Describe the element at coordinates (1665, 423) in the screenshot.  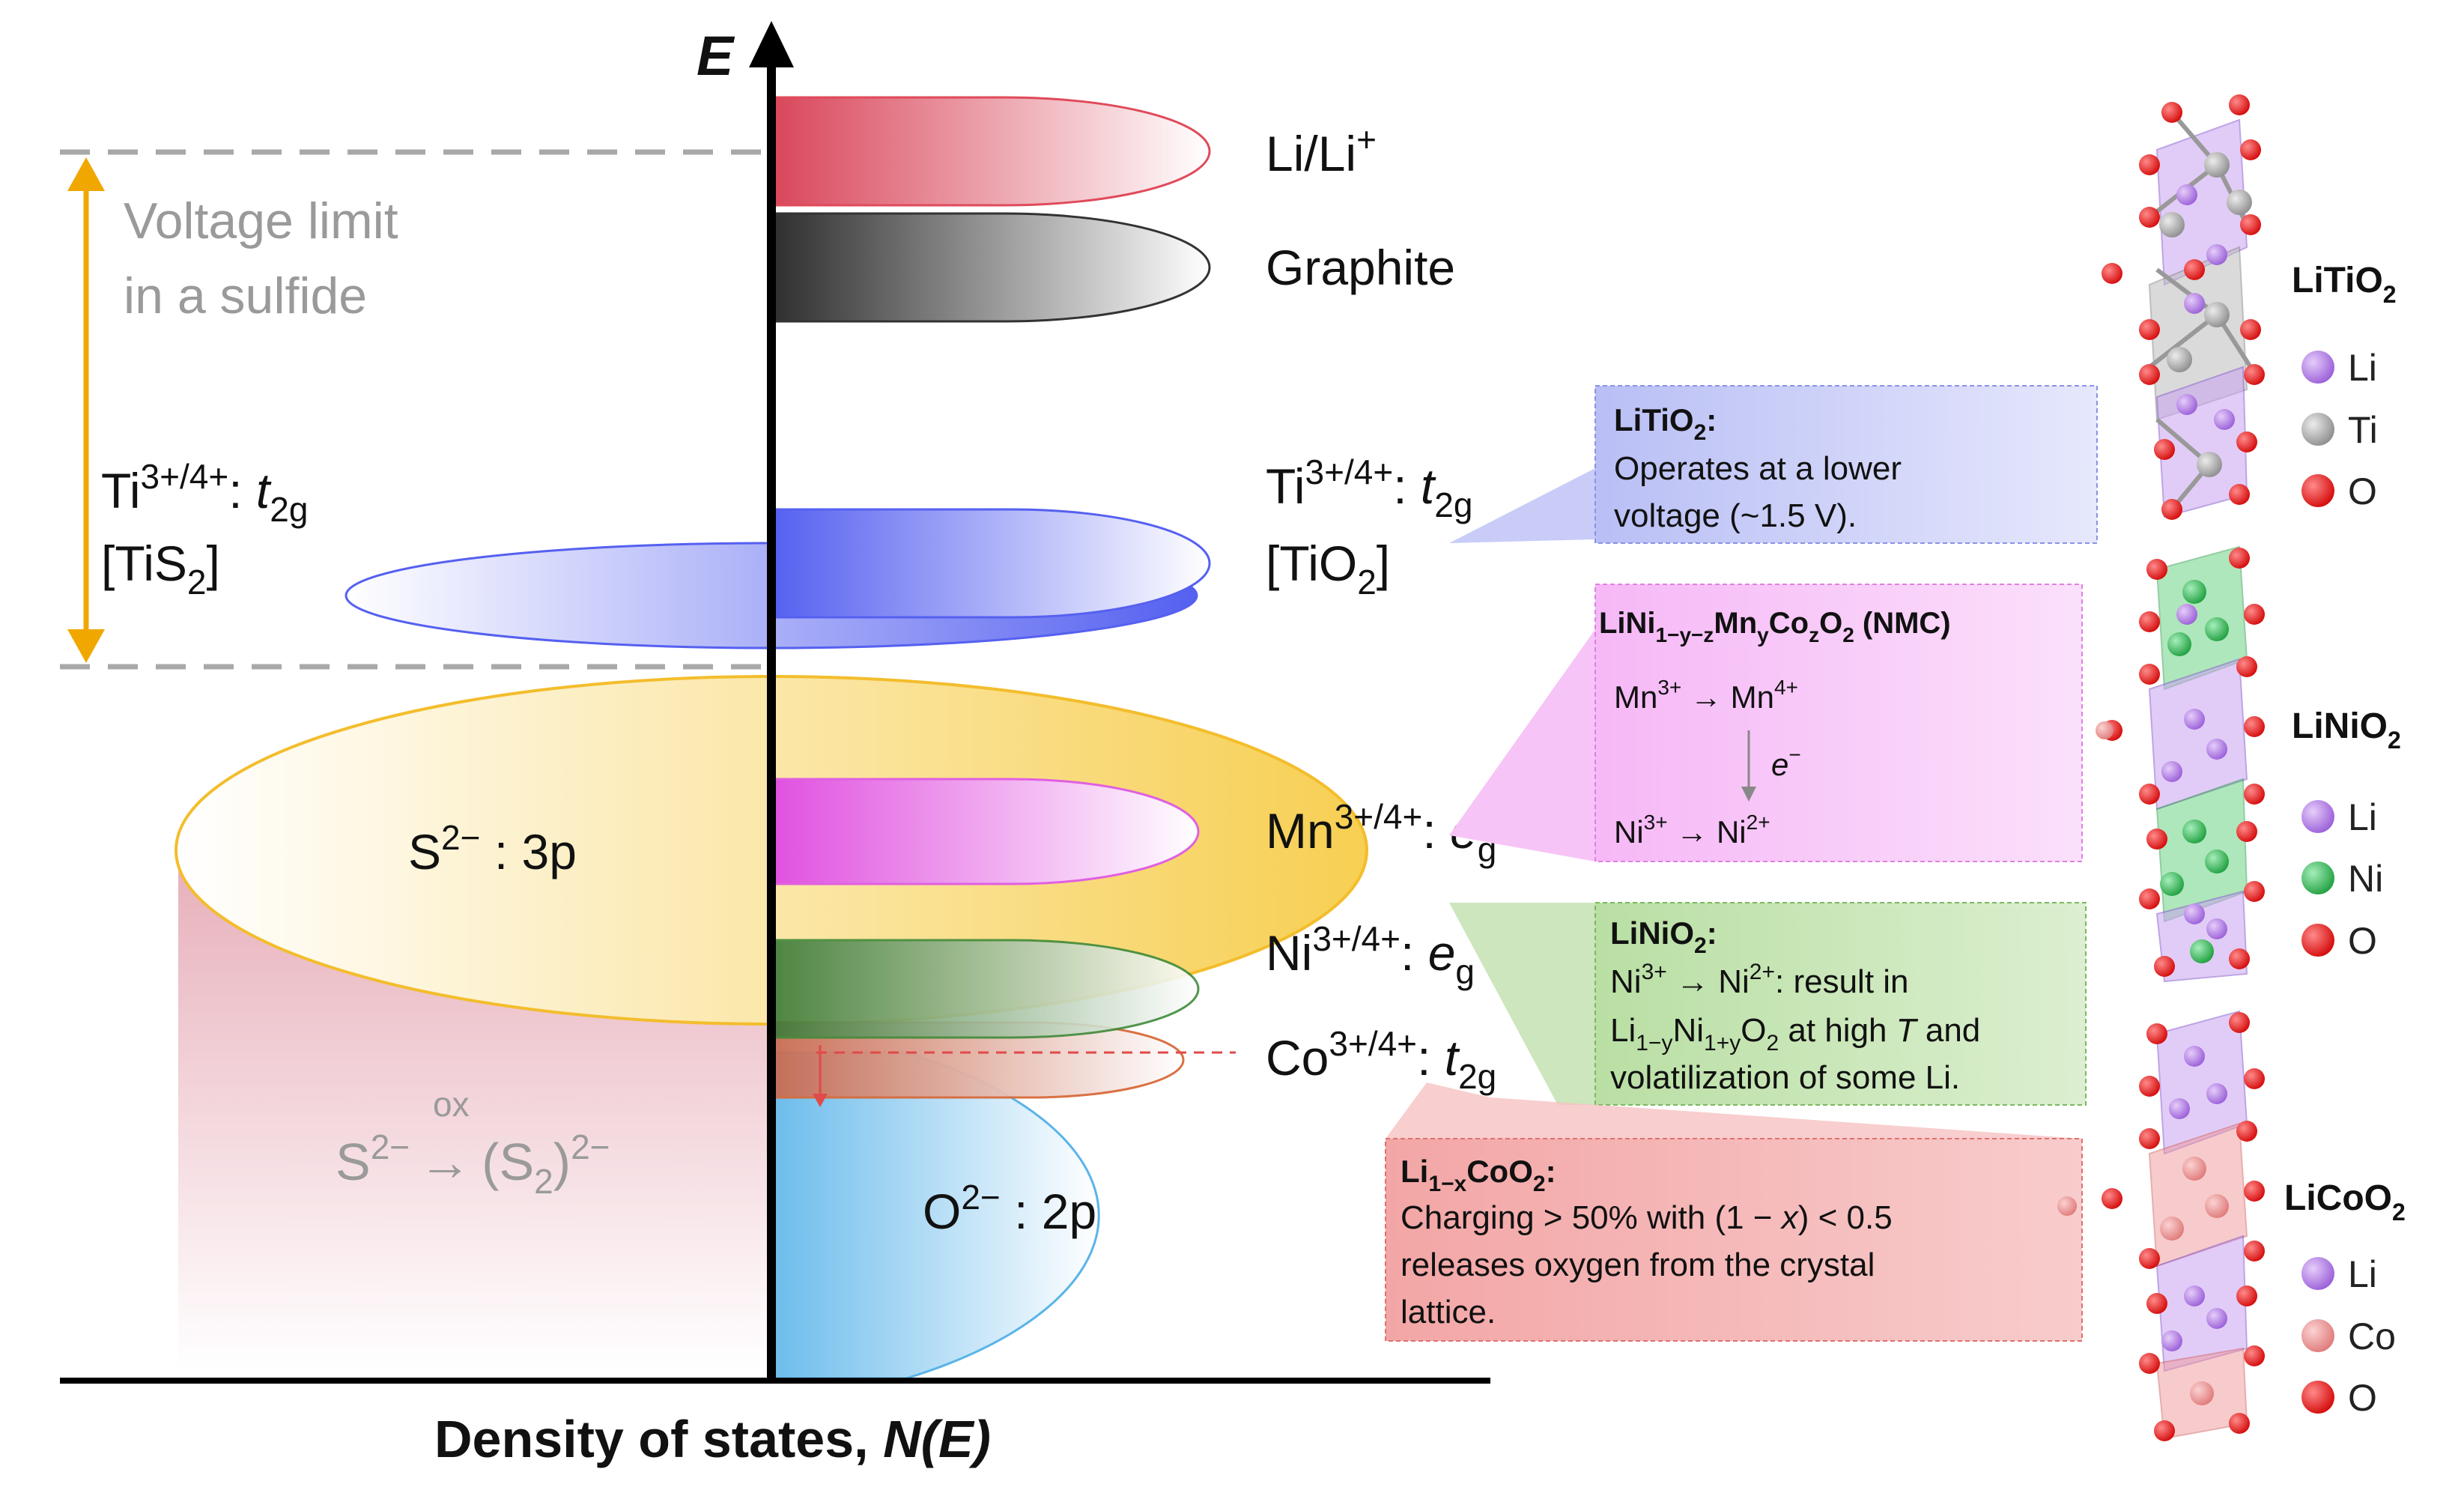
I see `litio2-callout-title: LiTiO2:` at that location.